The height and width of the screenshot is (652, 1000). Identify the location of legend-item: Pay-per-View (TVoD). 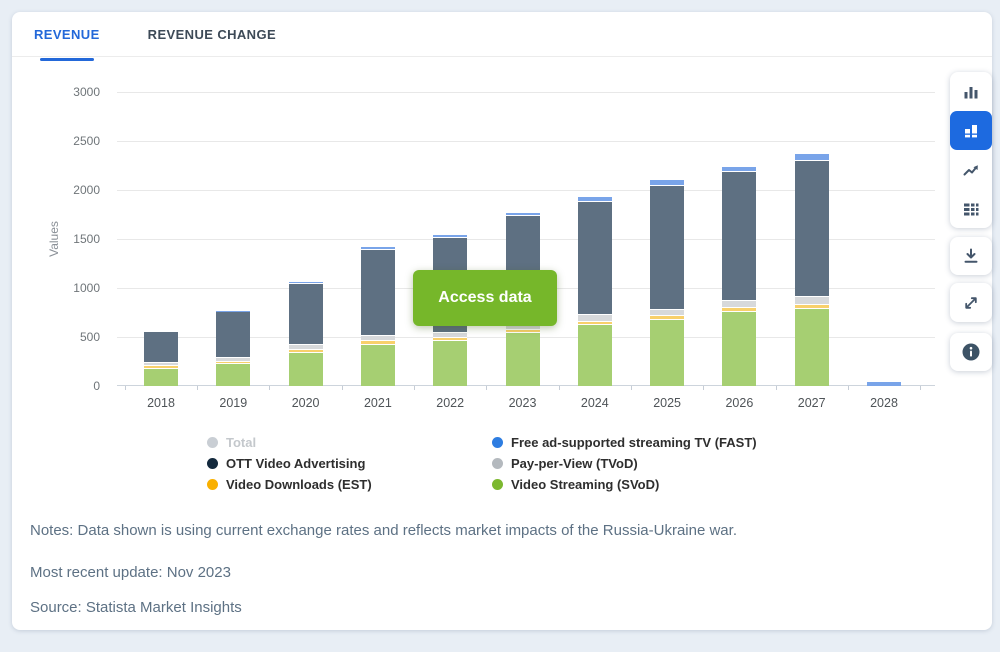
(624, 463).